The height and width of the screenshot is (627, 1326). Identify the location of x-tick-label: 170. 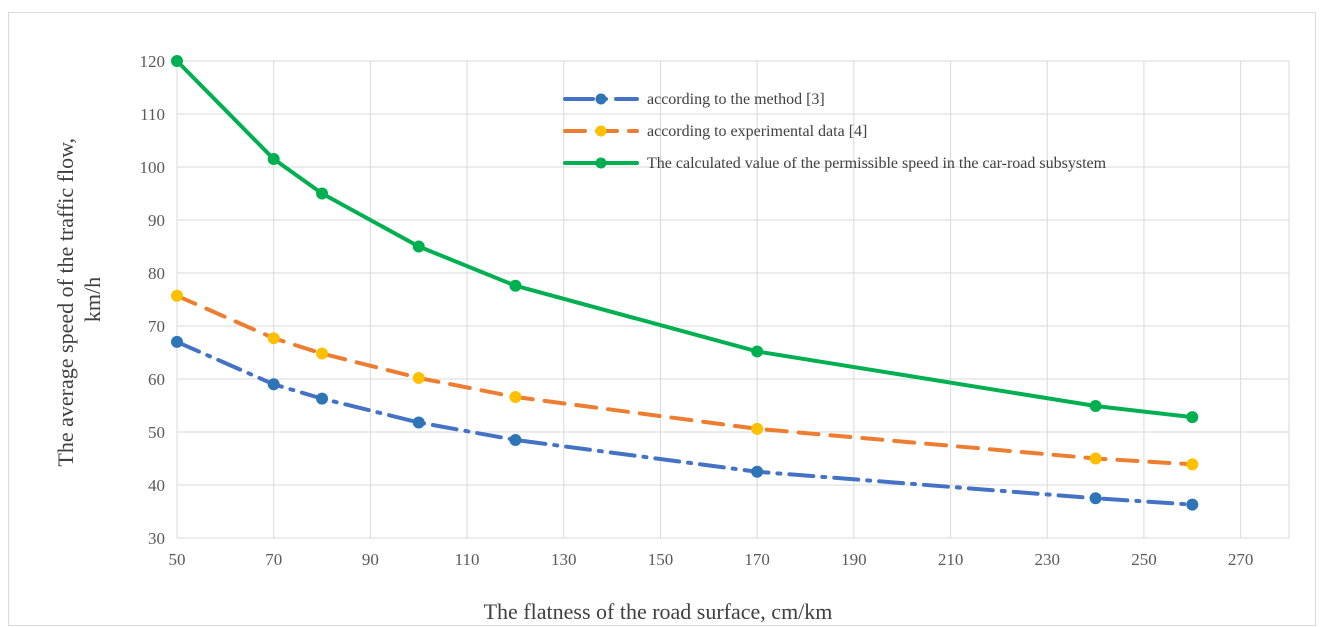
(757, 559).